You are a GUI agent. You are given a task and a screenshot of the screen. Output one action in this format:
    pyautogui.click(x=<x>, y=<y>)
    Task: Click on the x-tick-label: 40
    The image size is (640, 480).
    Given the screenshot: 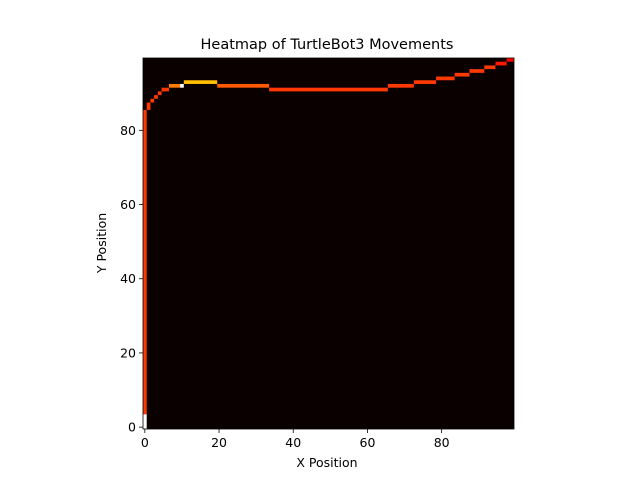 What is the action you would take?
    pyautogui.click(x=293, y=442)
    